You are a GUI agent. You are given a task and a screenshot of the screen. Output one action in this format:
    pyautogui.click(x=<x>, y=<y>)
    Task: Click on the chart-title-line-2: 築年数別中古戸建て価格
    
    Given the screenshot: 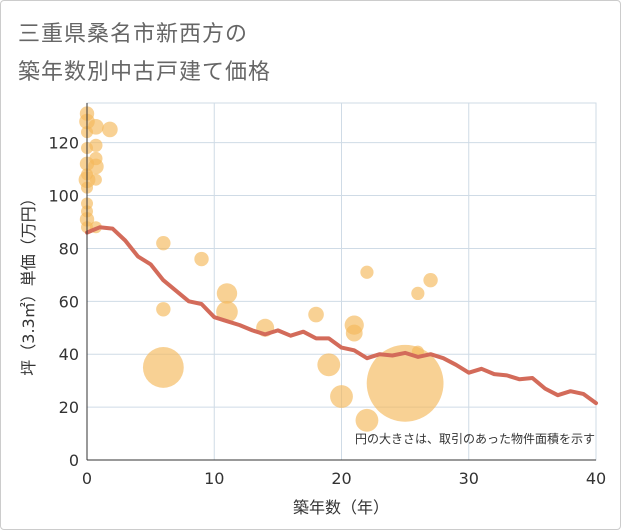 What is the action you would take?
    pyautogui.click(x=145, y=72)
    